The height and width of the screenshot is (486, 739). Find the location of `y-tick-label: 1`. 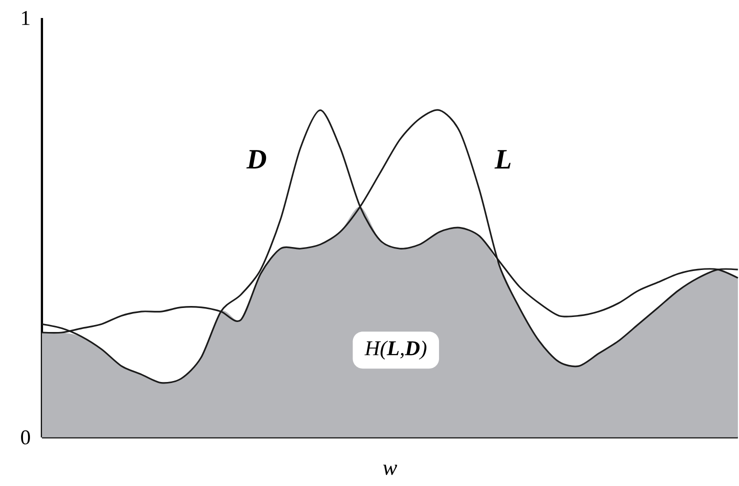

y-tick-label: 1 is located at coordinates (26, 17).